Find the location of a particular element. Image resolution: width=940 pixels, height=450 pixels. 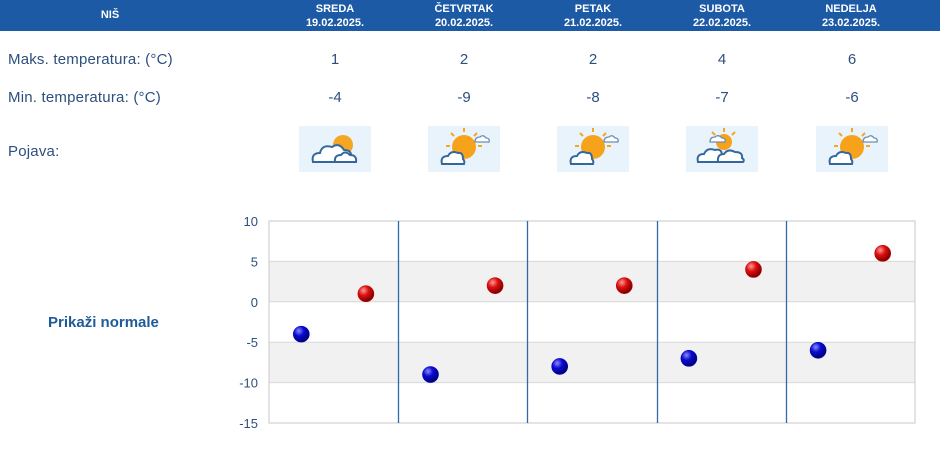

y-tick-label: 0 is located at coordinates (254, 302).